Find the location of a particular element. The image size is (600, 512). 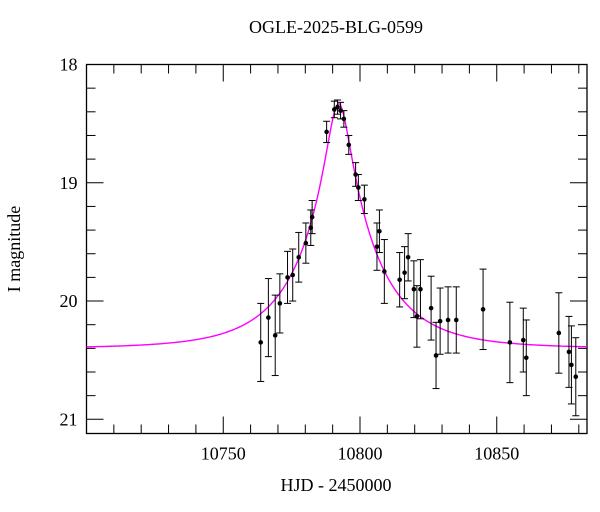

x-axis-label: HJD - 2450000 is located at coordinates (336, 485).